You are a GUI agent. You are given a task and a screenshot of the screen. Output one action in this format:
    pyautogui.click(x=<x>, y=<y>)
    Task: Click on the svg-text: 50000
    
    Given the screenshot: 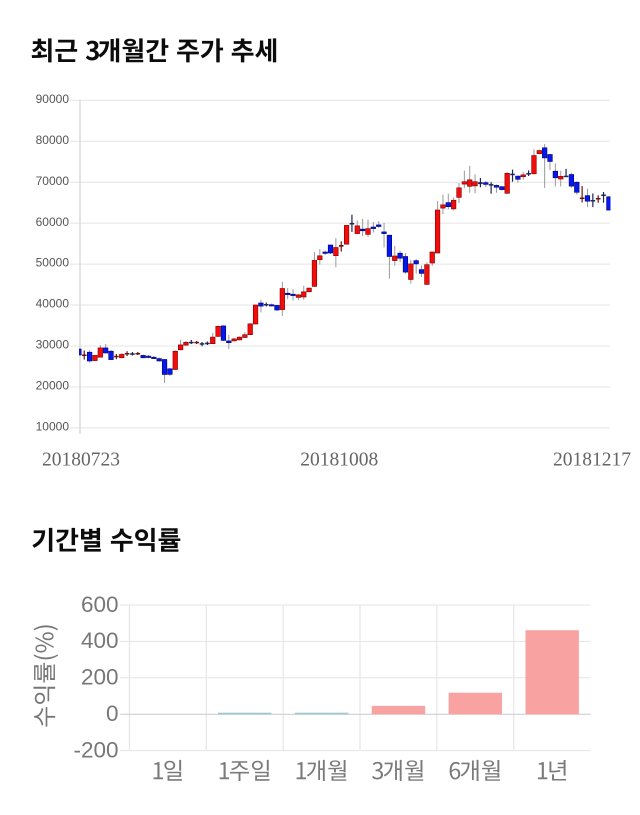 What is the action you would take?
    pyautogui.click(x=53, y=263)
    